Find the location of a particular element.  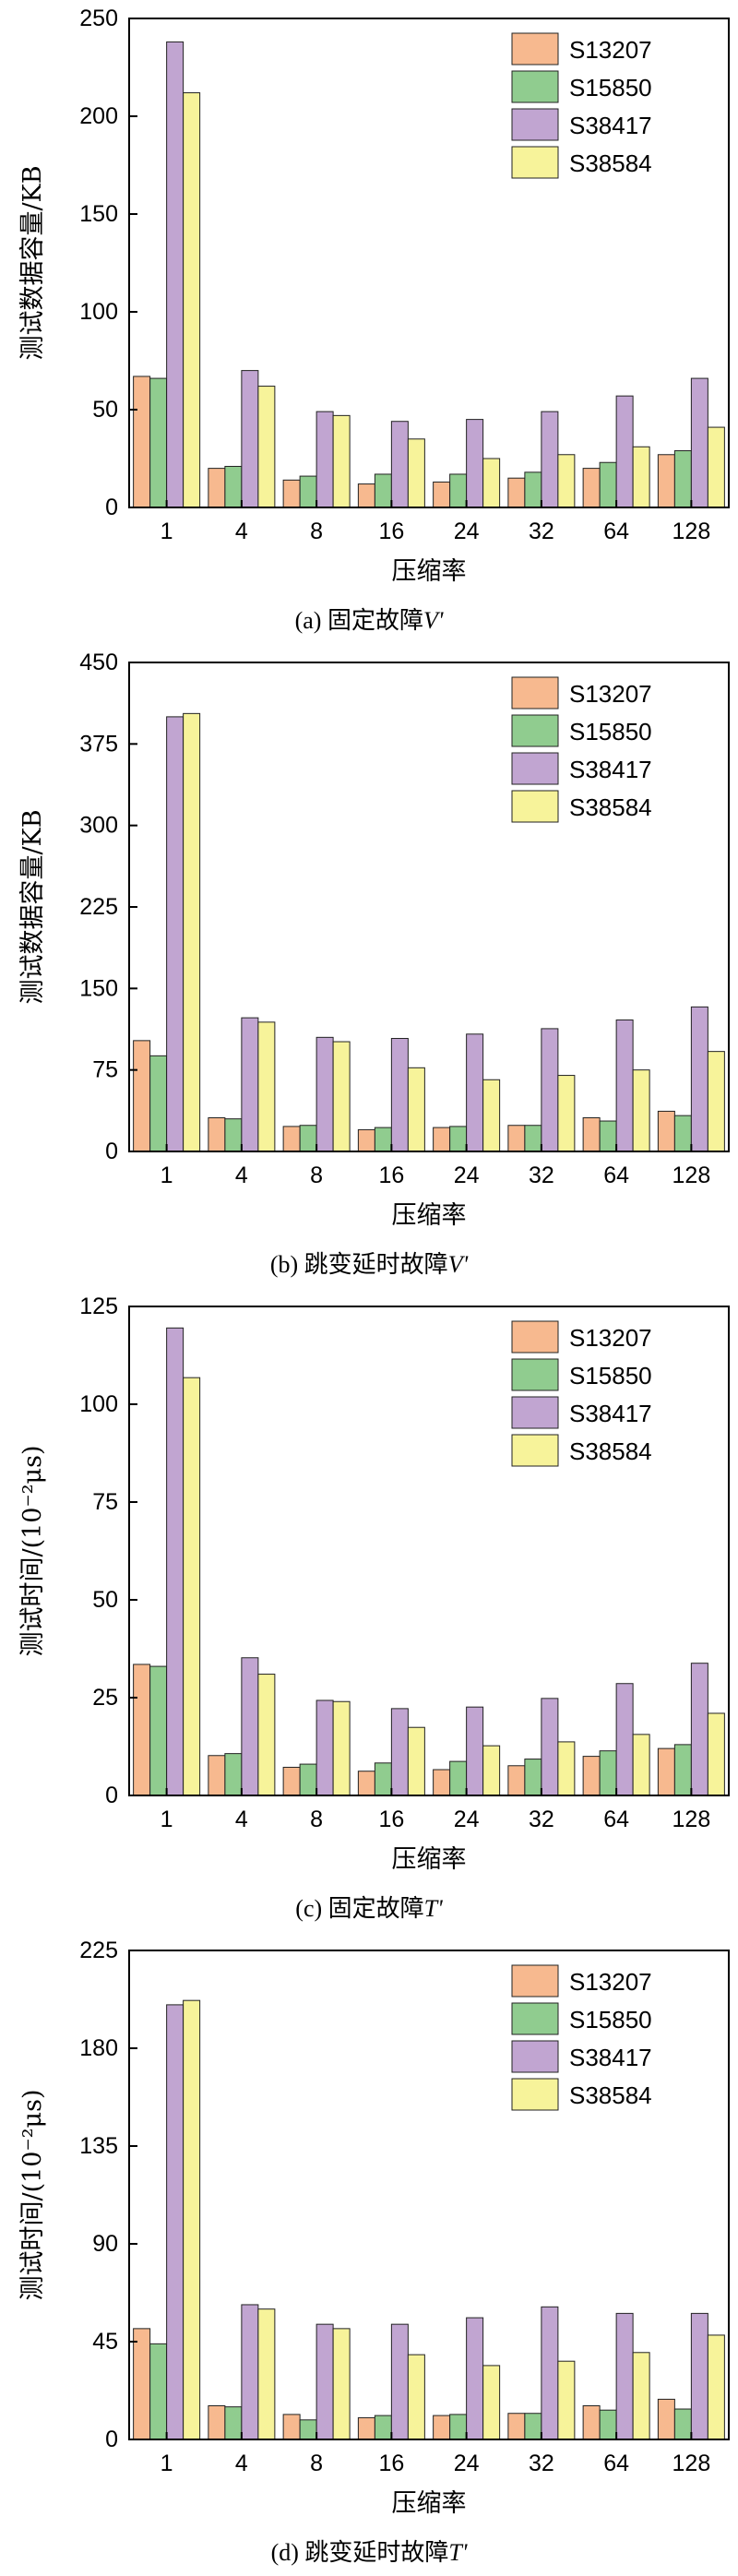

x-tick-label: 24 is located at coordinates (467, 1175).